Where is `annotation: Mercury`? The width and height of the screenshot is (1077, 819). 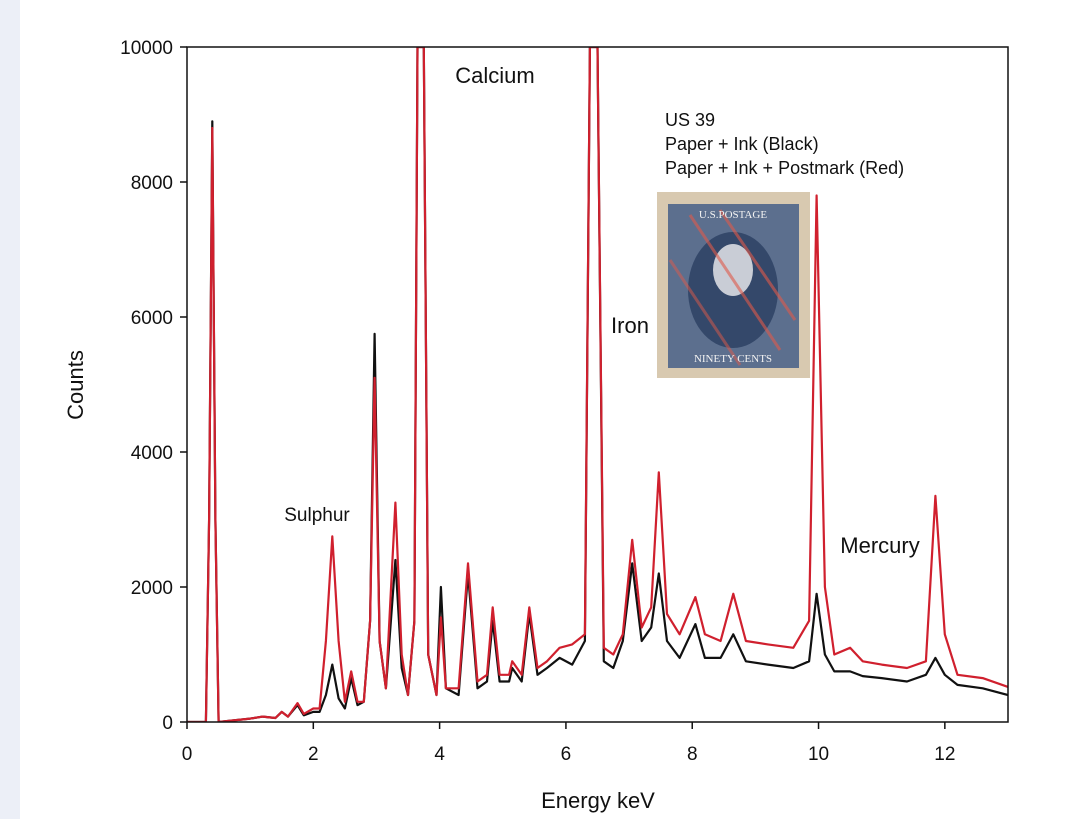 annotation: Mercury is located at coordinates (879, 545).